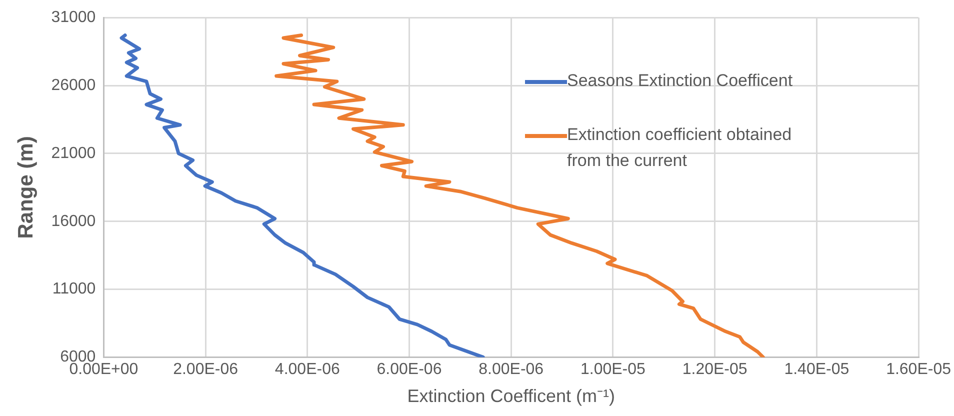 Image resolution: width=954 pixels, height=416 pixels. Describe the element at coordinates (73, 153) in the screenshot. I see `y-tick-label: 21000` at that location.